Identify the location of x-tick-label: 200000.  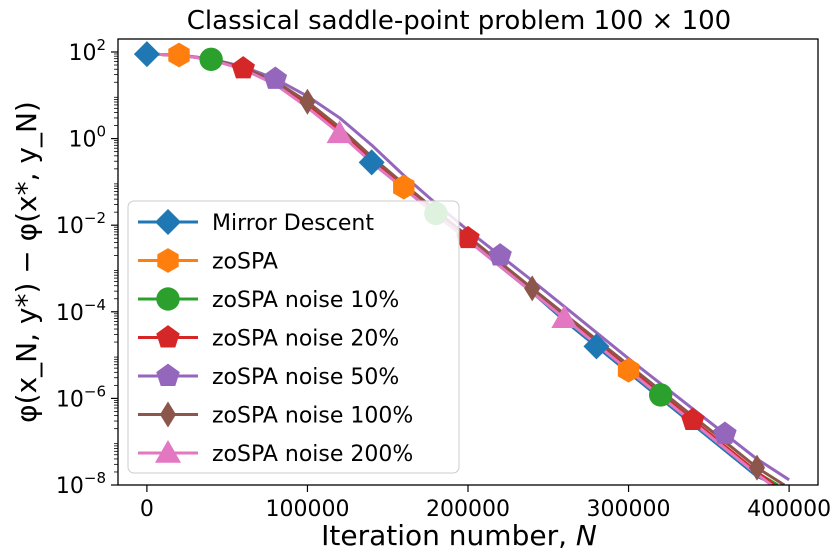
(468, 509).